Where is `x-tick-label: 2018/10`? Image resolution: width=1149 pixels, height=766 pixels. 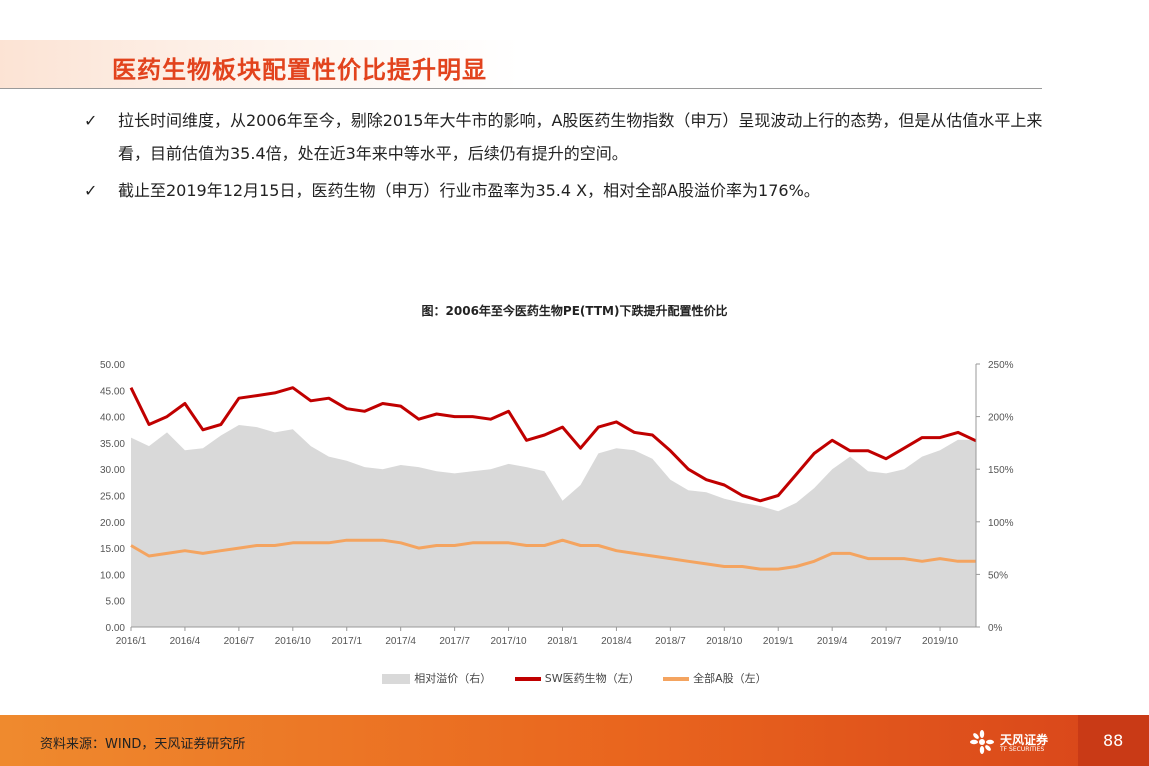
x-tick-label: 2018/10 is located at coordinates (724, 641).